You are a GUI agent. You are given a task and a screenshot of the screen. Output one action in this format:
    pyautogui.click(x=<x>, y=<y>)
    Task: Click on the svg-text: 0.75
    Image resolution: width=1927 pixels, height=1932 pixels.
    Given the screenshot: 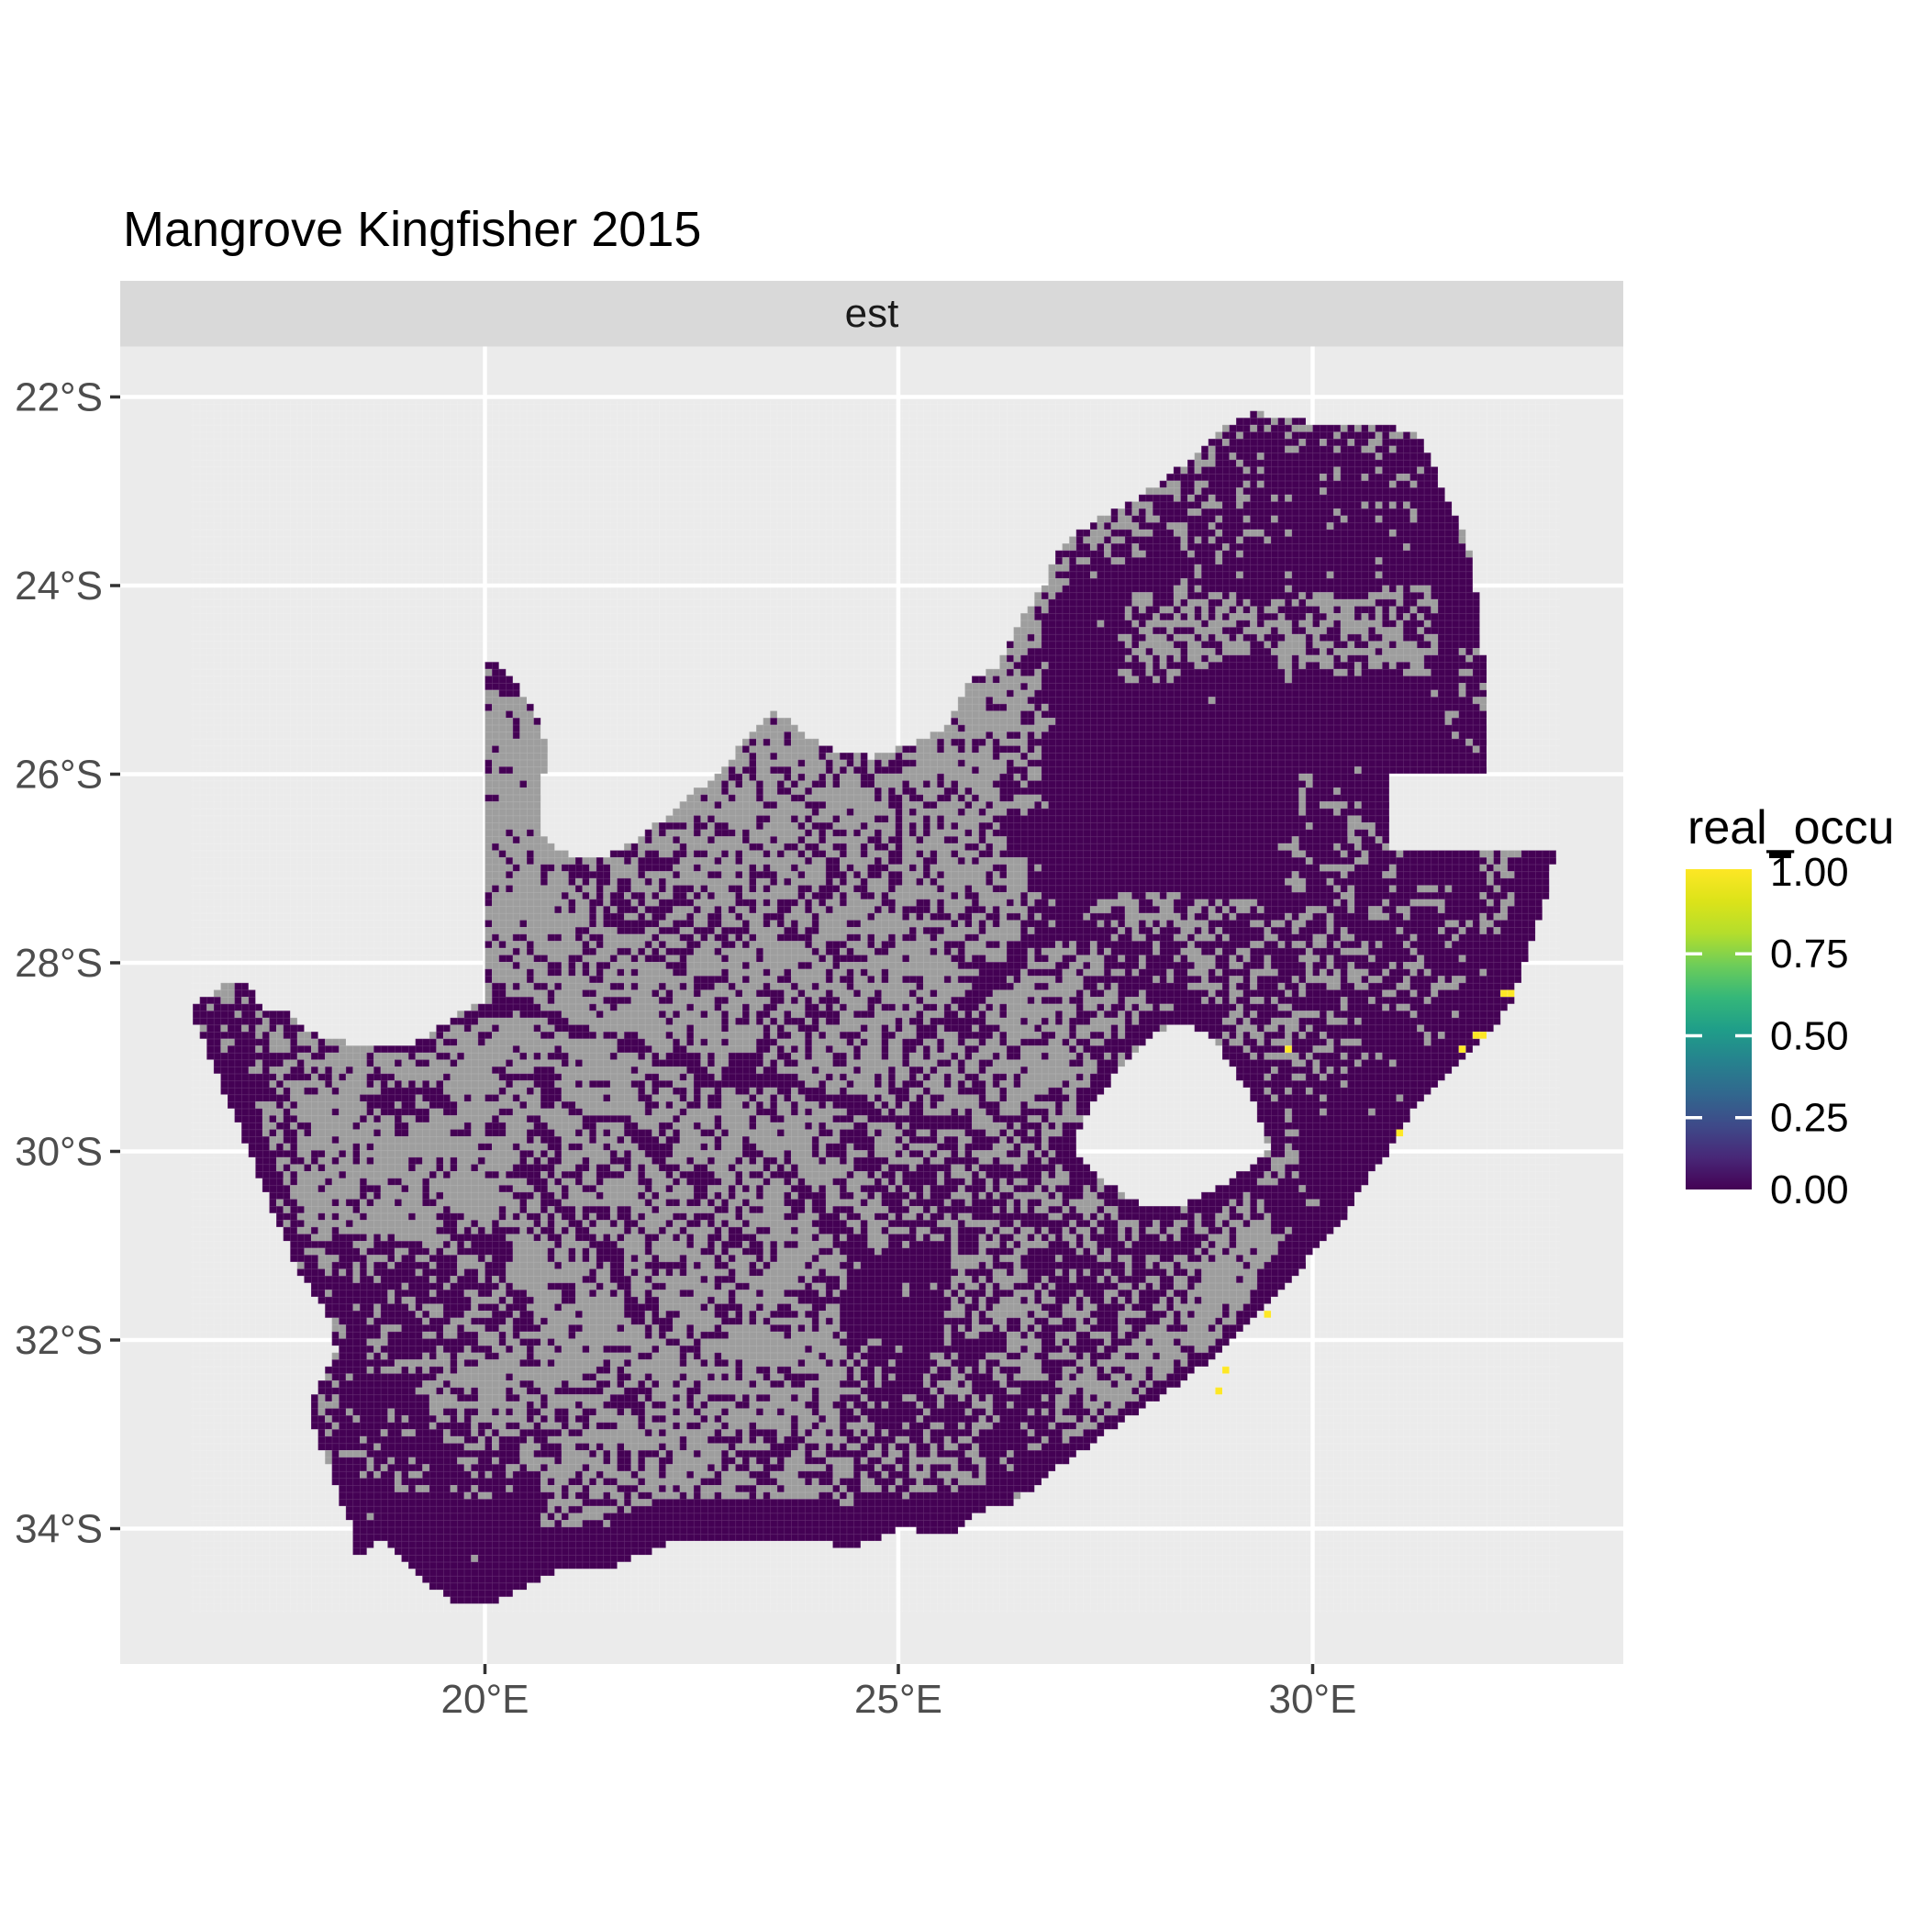 What is the action you would take?
    pyautogui.click(x=1809, y=954)
    